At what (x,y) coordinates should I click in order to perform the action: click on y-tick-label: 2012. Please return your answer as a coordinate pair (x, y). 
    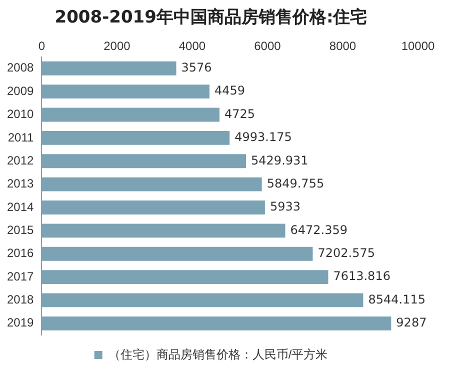
    Looking at the image, I should click on (20, 160).